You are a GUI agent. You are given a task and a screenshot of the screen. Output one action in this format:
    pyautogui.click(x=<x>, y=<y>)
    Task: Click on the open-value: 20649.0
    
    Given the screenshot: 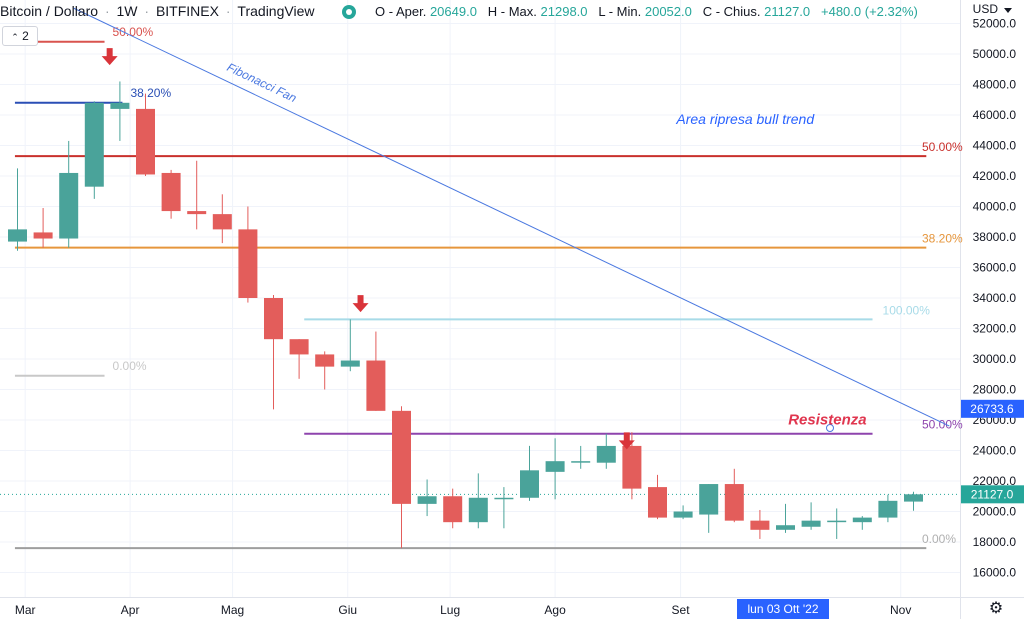 What is the action you would take?
    pyautogui.click(x=453, y=11)
    